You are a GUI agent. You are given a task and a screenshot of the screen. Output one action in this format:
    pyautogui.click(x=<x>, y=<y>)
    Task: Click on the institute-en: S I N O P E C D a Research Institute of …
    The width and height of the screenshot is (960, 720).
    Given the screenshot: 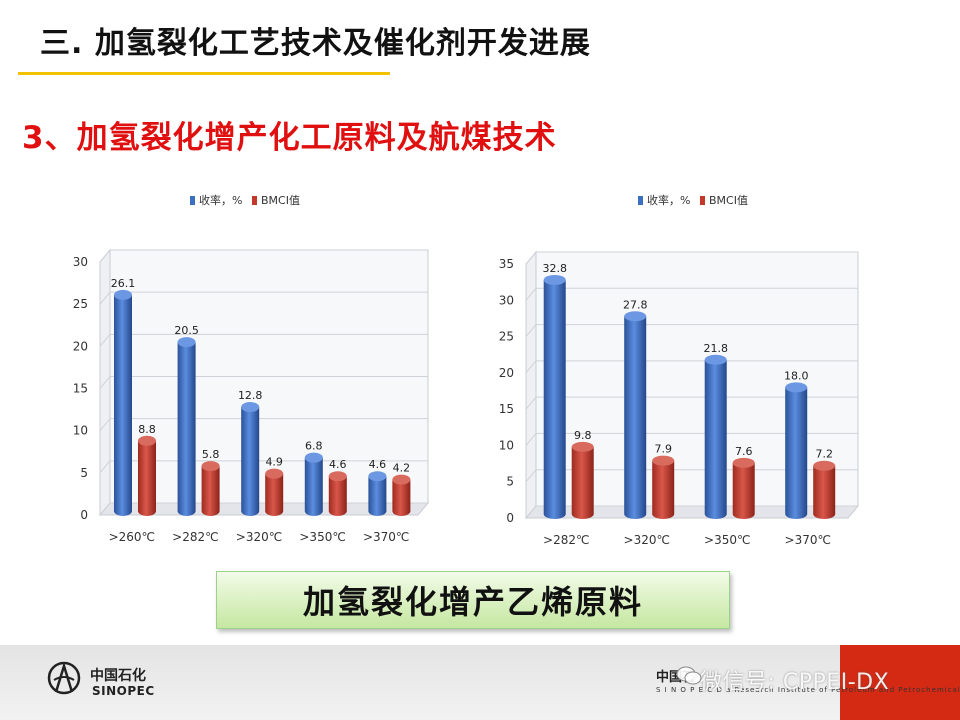 What is the action you would take?
    pyautogui.click(x=808, y=690)
    